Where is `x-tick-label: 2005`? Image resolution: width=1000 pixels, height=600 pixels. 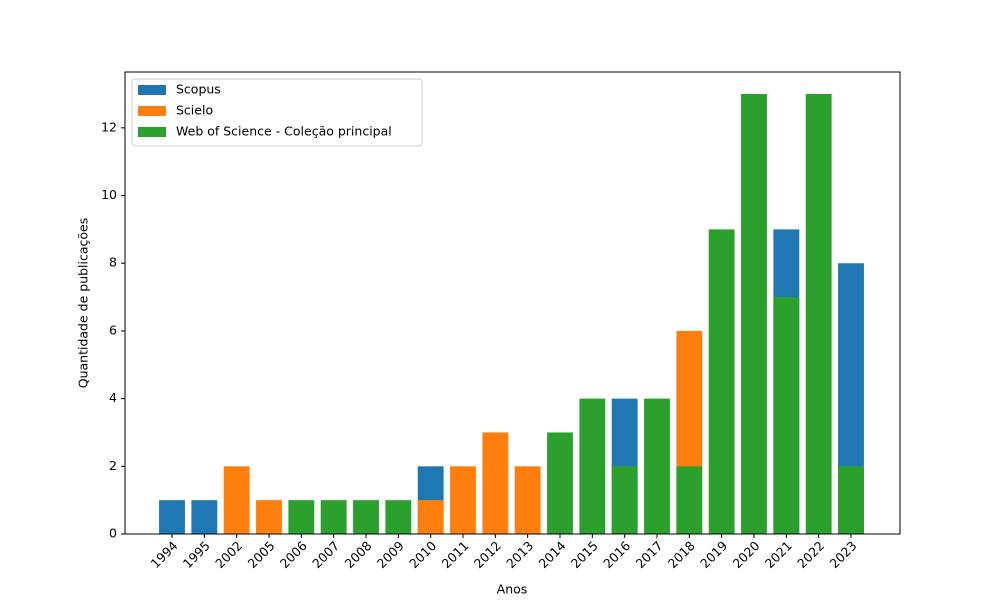
x-tick-label: 2005 is located at coordinates (260, 554).